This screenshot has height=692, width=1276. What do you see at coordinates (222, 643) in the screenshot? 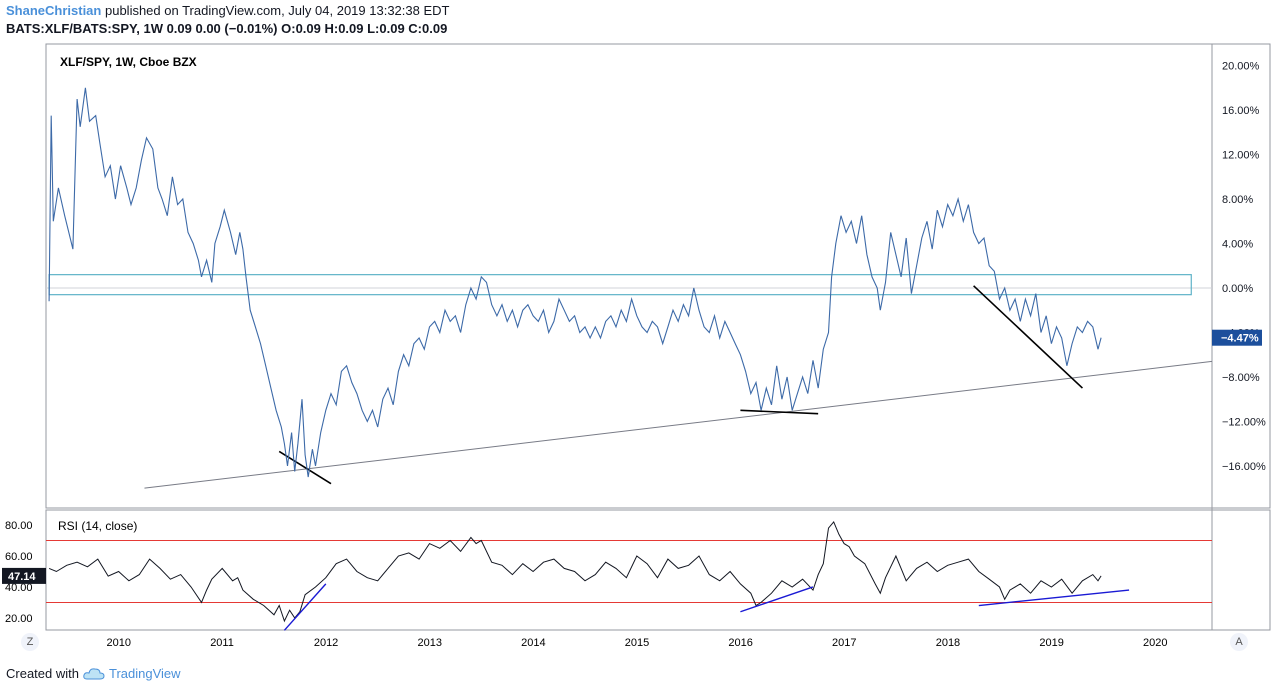
I see `time-tick-label: 2011` at bounding box center [222, 643].